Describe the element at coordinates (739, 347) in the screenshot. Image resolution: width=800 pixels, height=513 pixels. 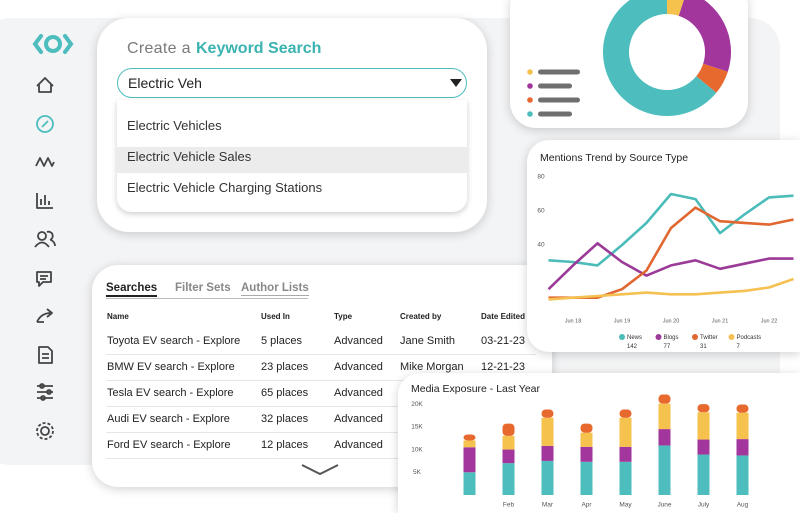
I see `legend-total: 7` at that location.